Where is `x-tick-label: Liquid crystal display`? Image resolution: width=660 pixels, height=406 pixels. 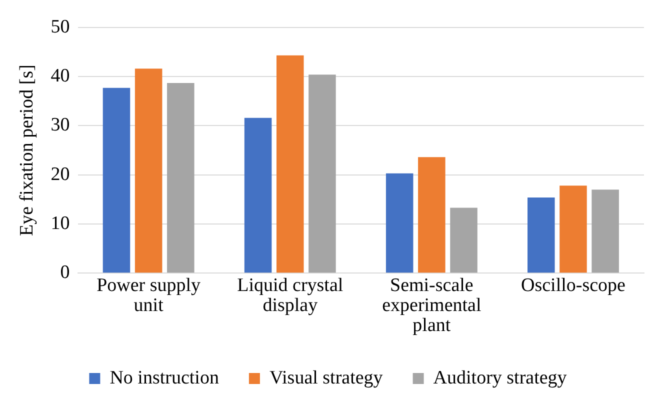 x-tick-label: Liquid crystal display is located at coordinates (290, 295).